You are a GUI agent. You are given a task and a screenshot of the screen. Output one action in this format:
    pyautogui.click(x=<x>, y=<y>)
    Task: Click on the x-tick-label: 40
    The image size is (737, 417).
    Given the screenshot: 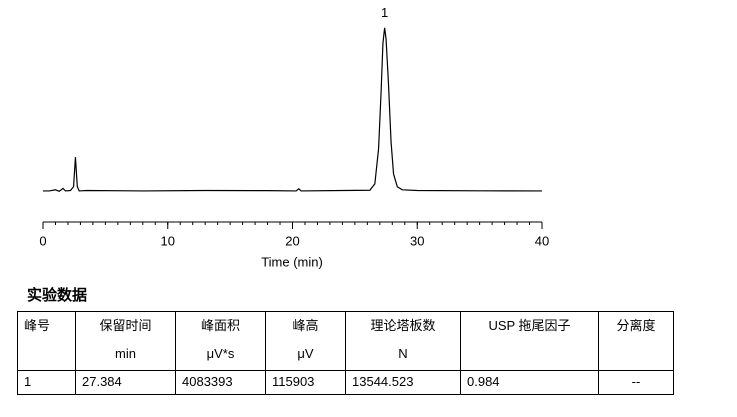 What is the action you would take?
    pyautogui.click(x=542, y=240)
    